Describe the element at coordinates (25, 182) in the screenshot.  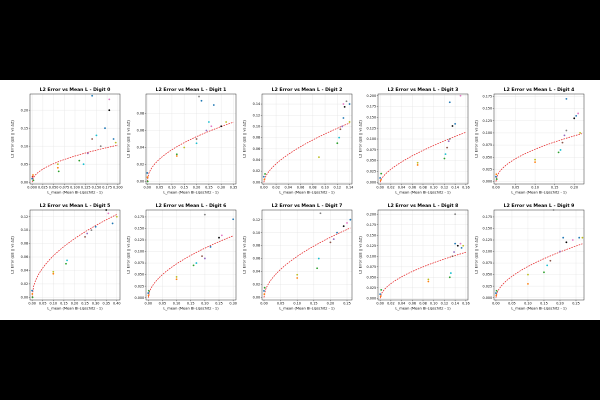
I see `y-tick-label: 0.00` at that location.